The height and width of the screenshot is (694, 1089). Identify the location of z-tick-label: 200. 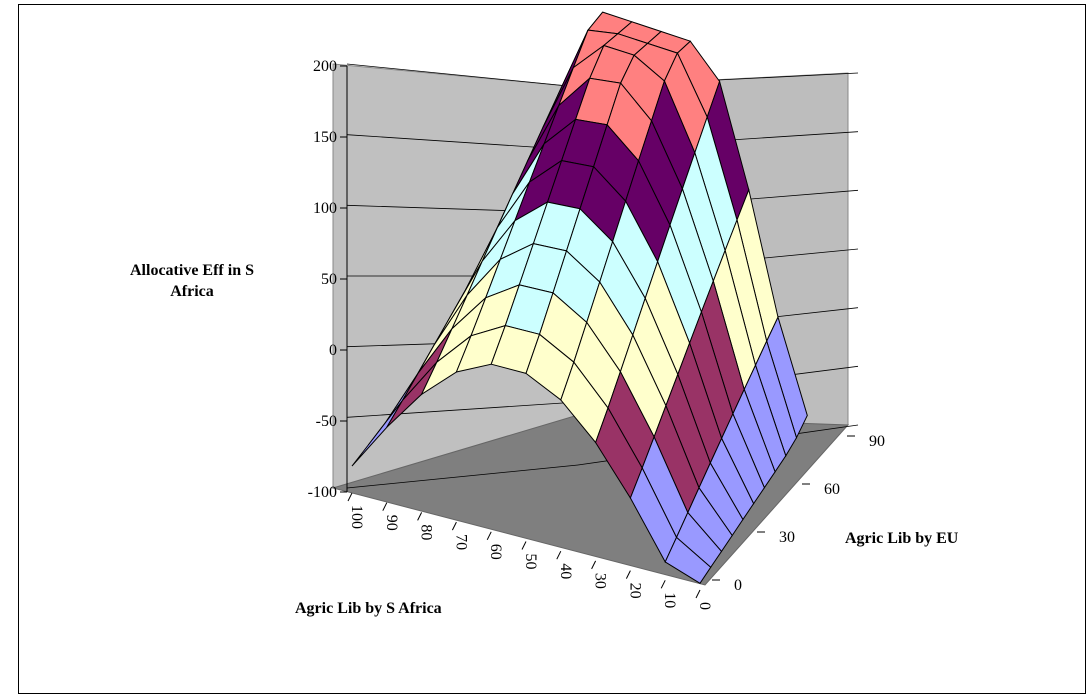
(325, 66).